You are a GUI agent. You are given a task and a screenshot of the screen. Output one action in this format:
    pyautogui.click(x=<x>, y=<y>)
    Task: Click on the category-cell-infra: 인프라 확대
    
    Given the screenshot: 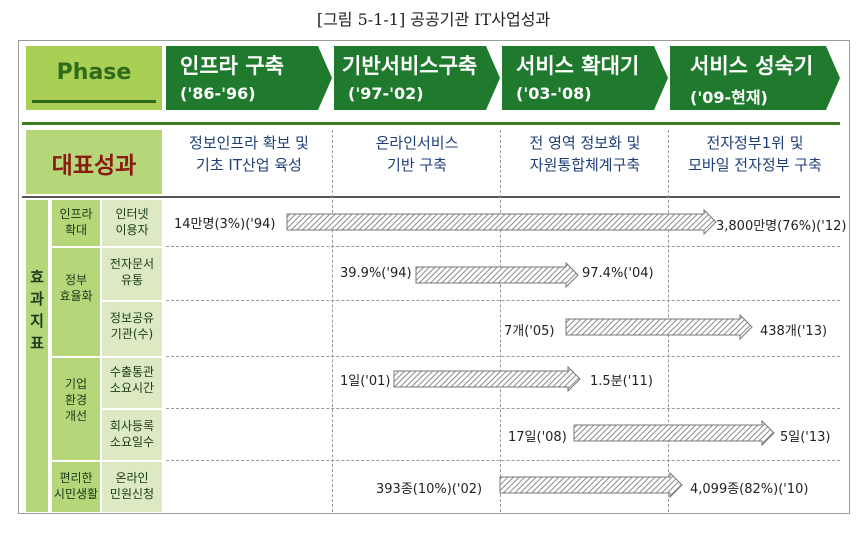 What is the action you would take?
    pyautogui.click(x=76, y=223)
    